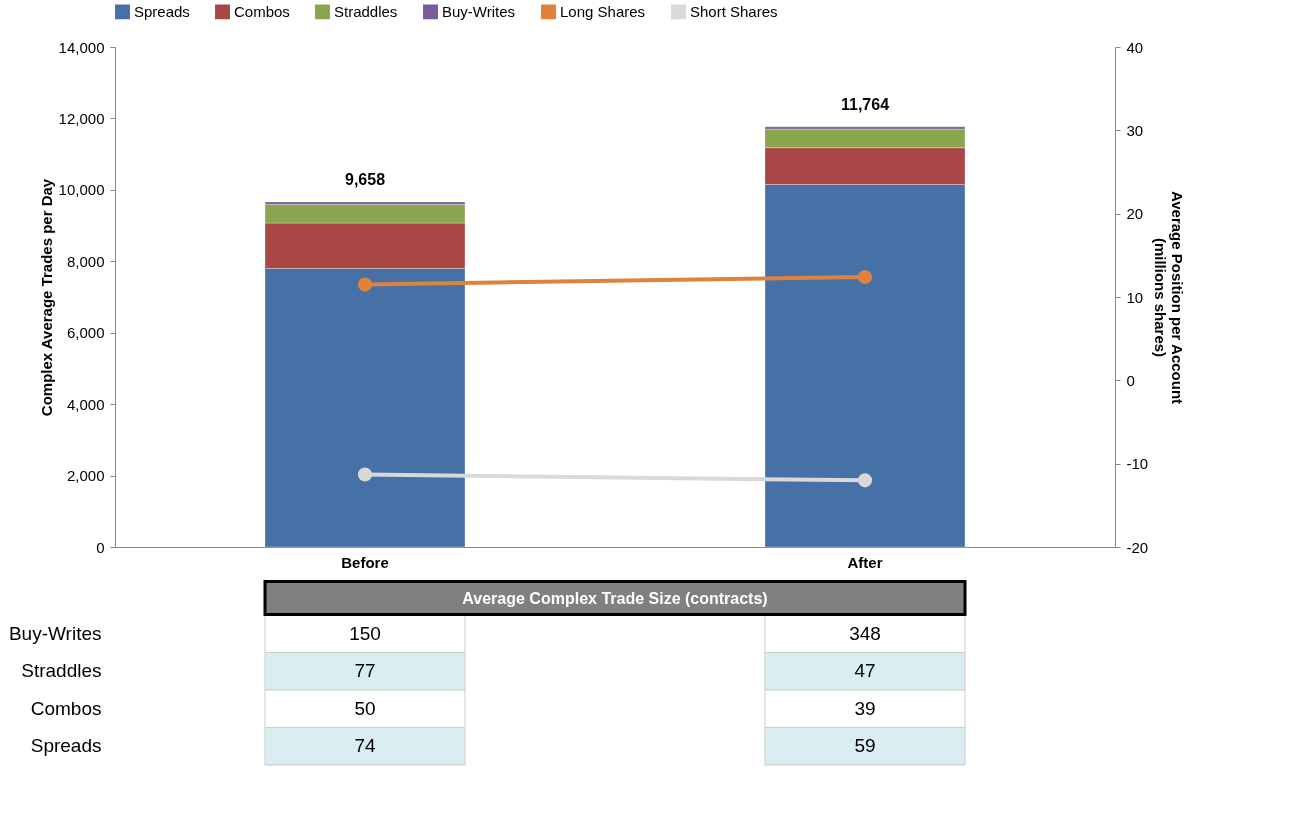 This screenshot has height=819, width=1315. I want to click on text: 50, so click(365, 708).